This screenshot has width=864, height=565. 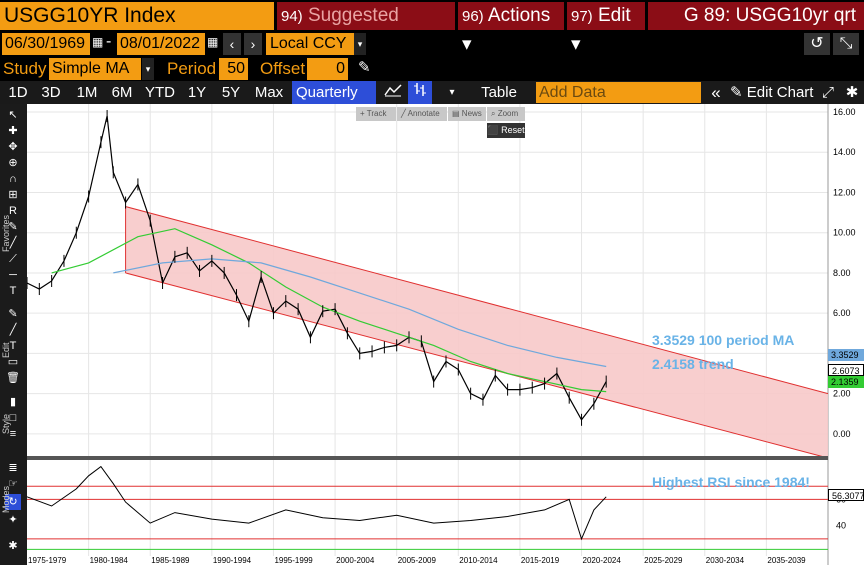 What do you see at coordinates (13, 115) in the screenshot?
I see `cursor-icon: ↖` at bounding box center [13, 115].